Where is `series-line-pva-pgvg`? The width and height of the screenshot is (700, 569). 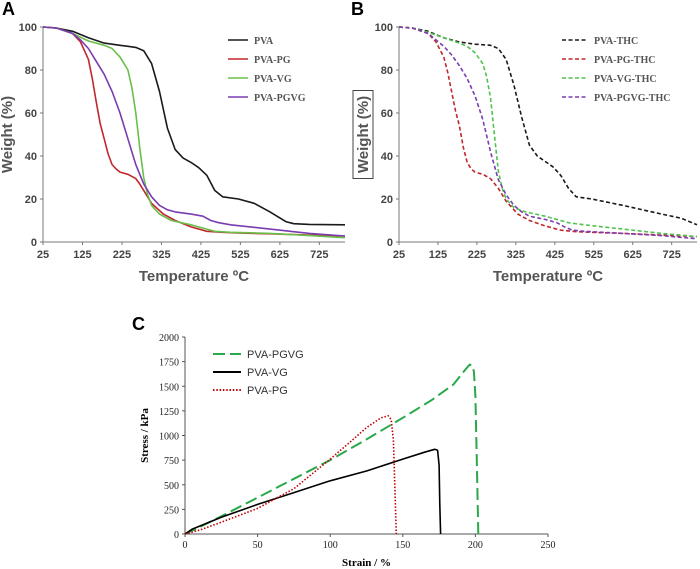
series-line-pva-pgvg is located at coordinates (332, 449).